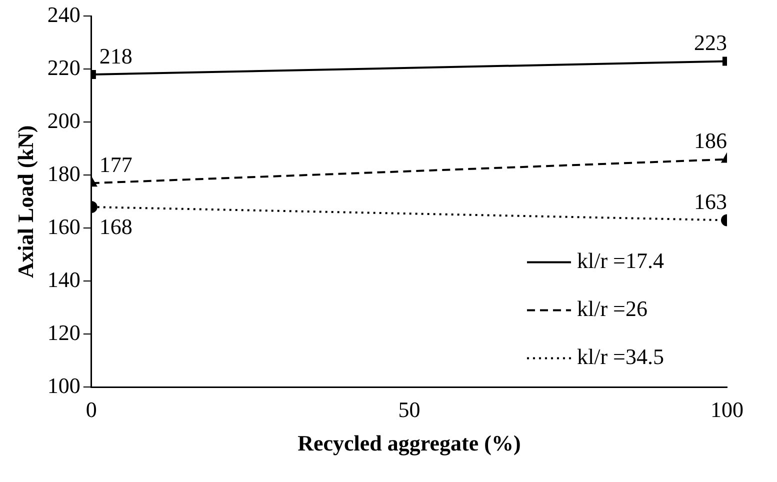 This screenshot has width=777, height=482. What do you see at coordinates (710, 43) in the screenshot?
I see `data-label: 223` at bounding box center [710, 43].